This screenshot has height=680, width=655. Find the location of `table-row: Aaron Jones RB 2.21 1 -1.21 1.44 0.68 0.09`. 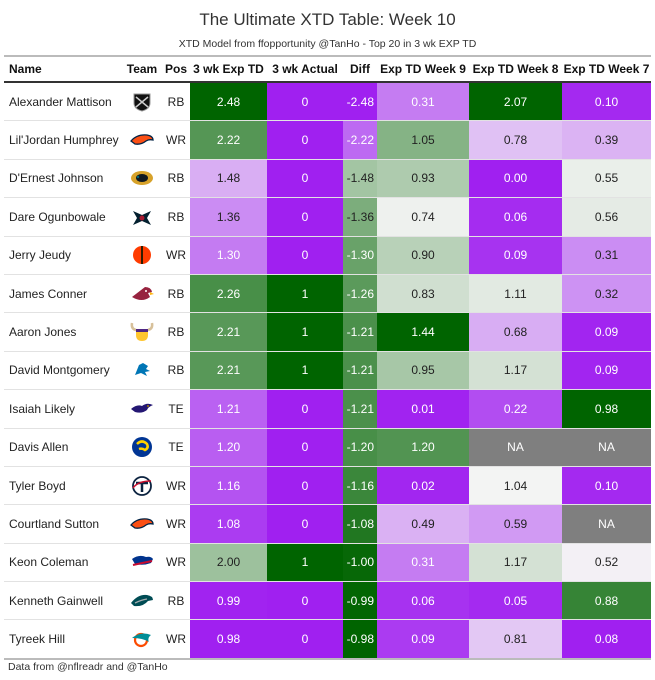

table-row: Aaron Jones RB 2.21 1 -1.21 1.44 0.68 0.09 is located at coordinates (327, 332).